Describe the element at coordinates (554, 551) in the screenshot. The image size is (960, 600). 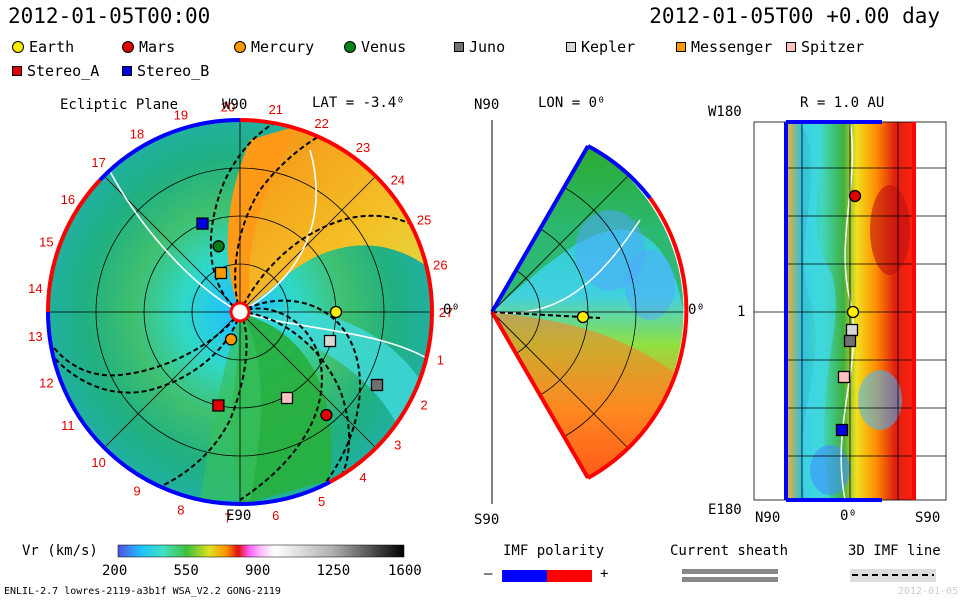
I see `imf-label: IMF polarity` at that location.